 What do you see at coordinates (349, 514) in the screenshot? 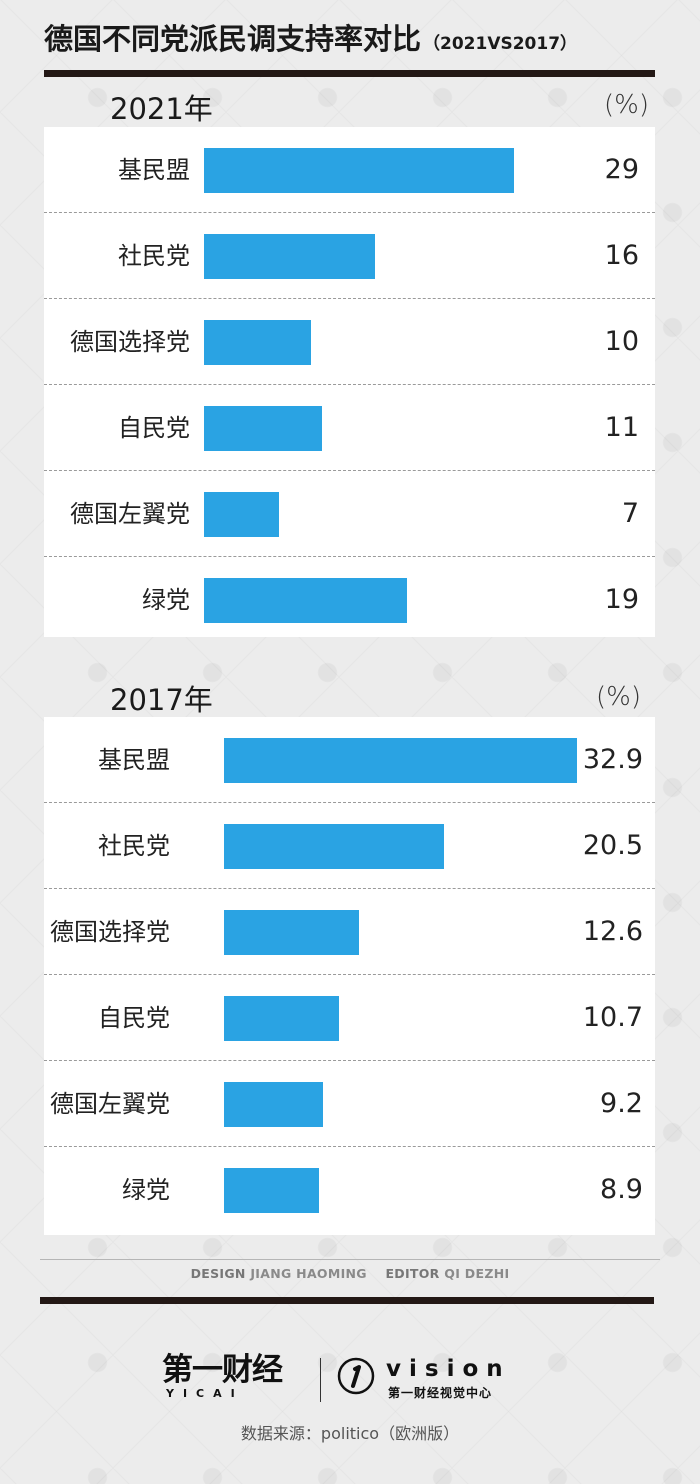
I see `bar-row: 德国左翼党 7` at bounding box center [349, 514].